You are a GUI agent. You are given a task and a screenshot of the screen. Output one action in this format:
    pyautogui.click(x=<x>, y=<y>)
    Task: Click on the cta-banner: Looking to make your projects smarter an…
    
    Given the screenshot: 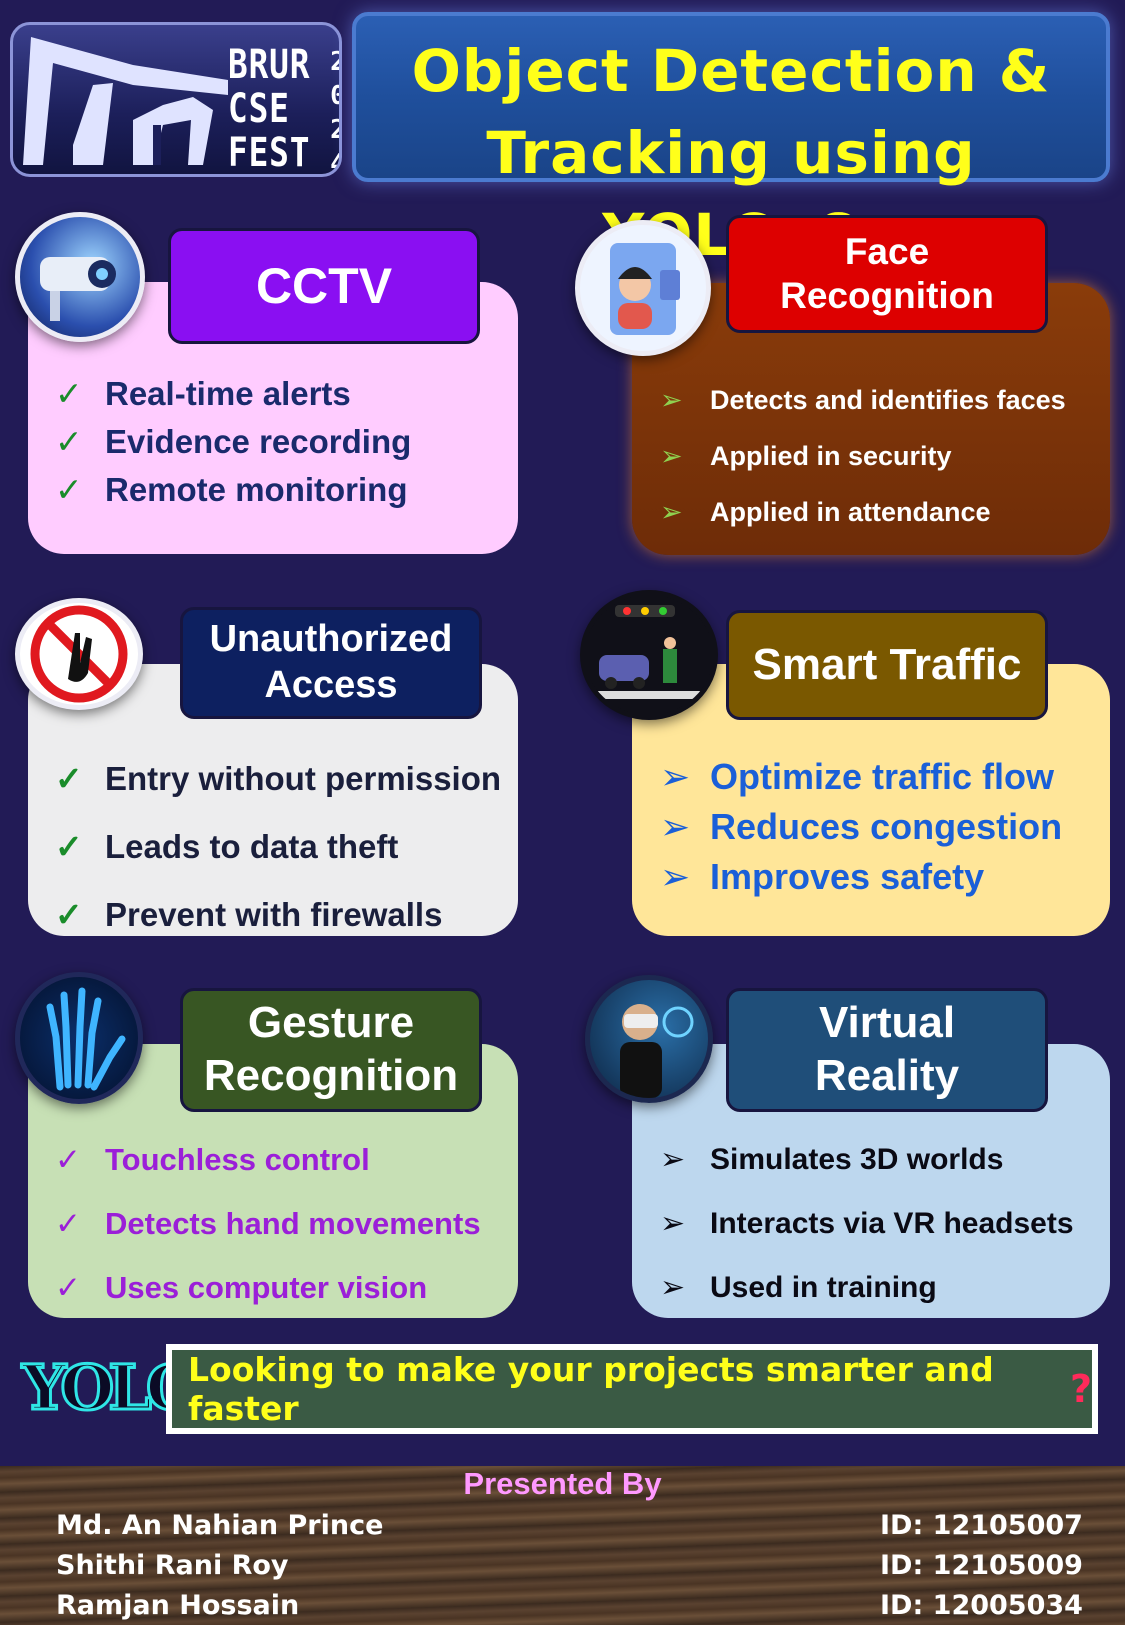 What is the action you would take?
    pyautogui.click(x=632, y=1389)
    